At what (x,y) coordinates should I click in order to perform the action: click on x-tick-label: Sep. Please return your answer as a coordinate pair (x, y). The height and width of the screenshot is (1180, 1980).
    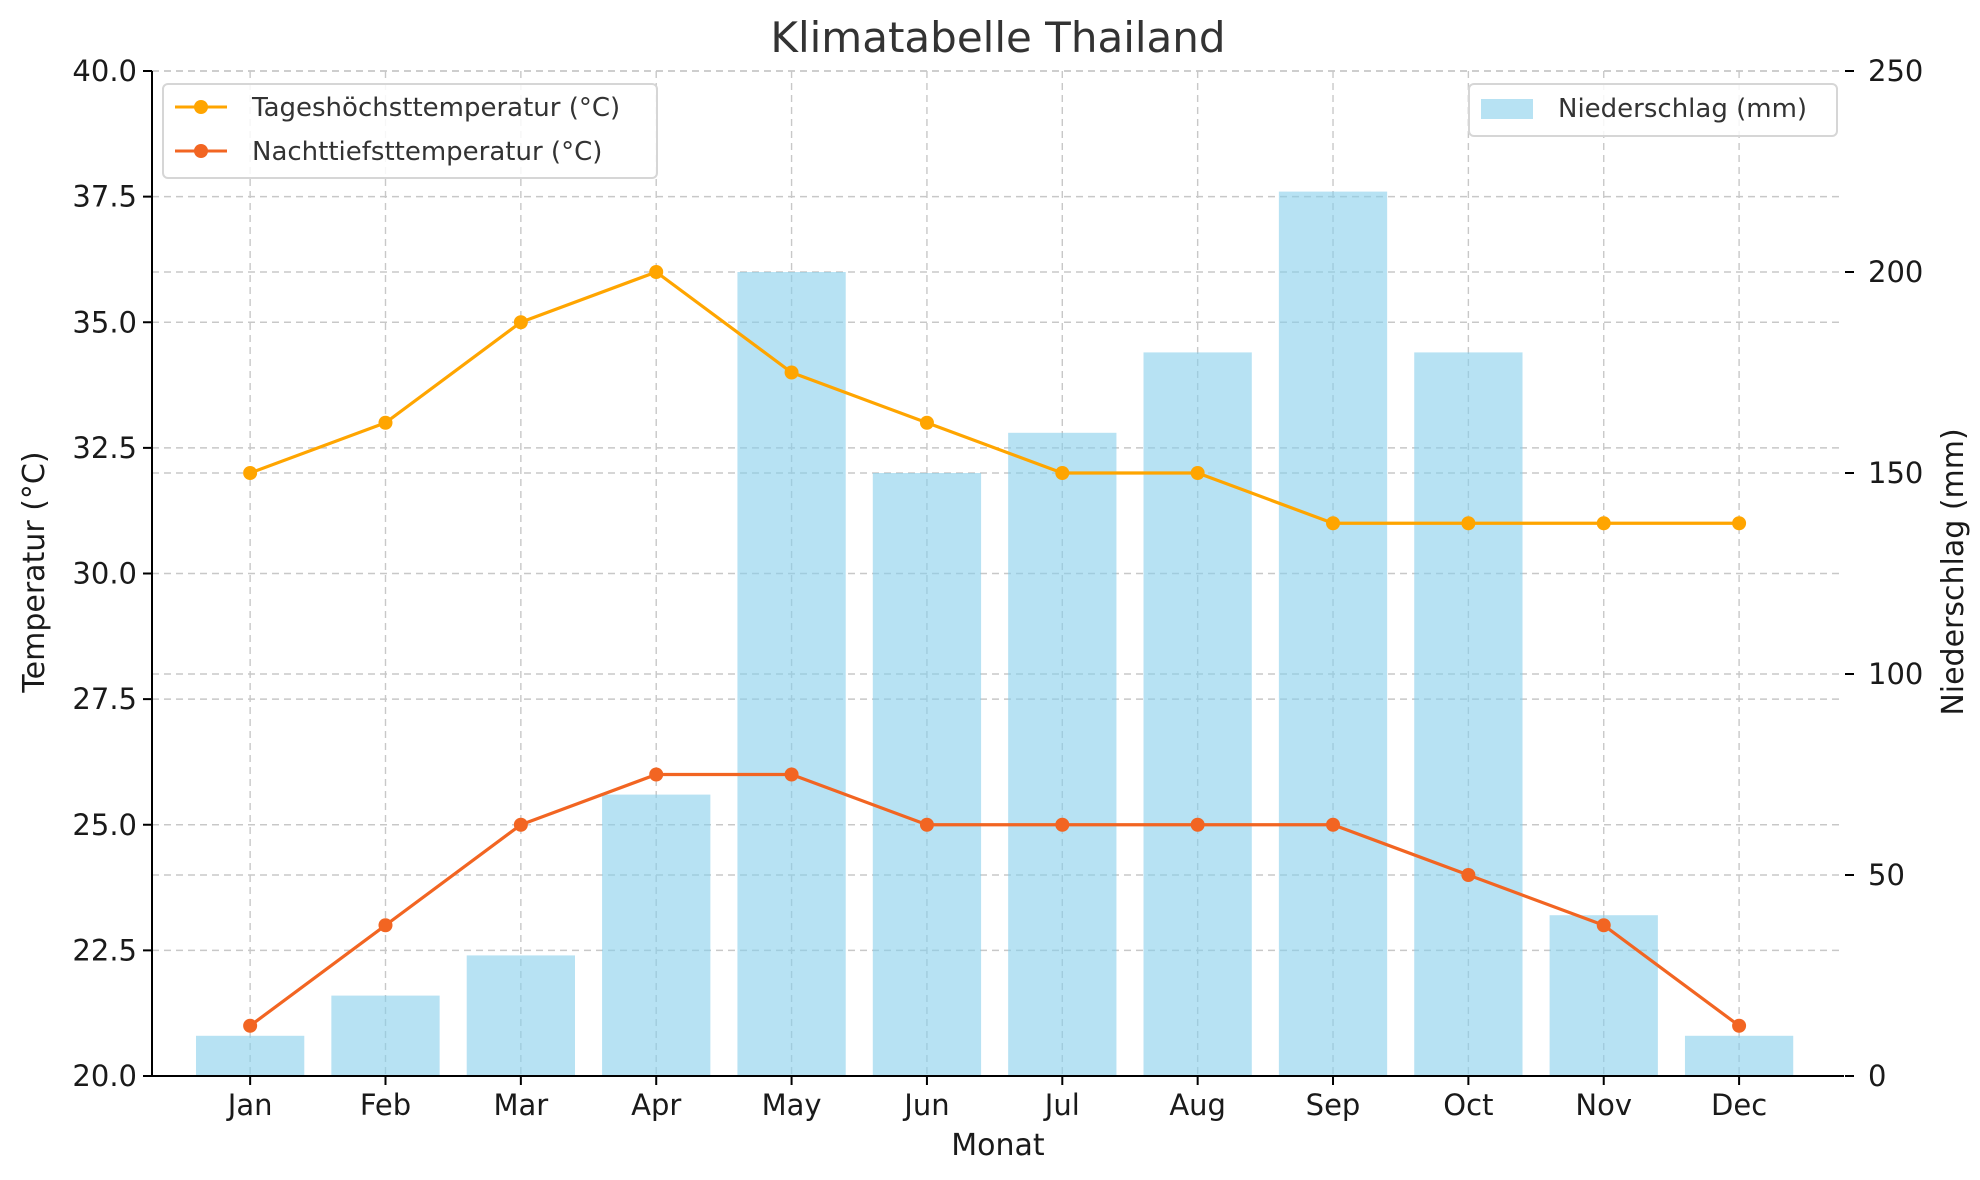
    Looking at the image, I should click on (1333, 1105).